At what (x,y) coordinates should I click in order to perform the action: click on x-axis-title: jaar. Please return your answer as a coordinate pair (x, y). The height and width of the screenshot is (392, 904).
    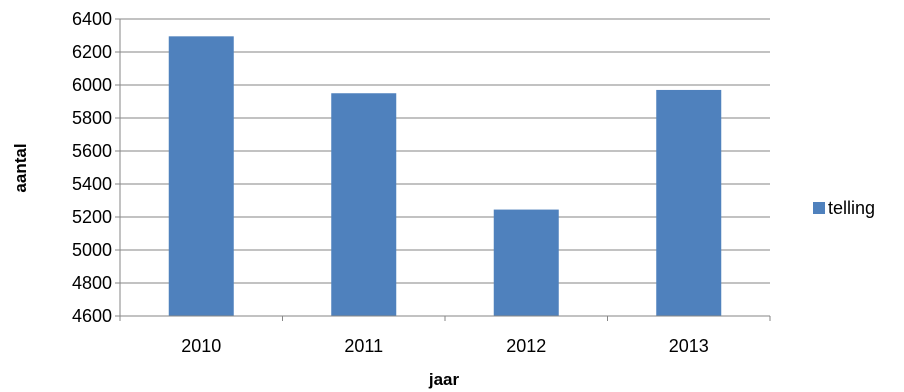
    Looking at the image, I should click on (444, 379).